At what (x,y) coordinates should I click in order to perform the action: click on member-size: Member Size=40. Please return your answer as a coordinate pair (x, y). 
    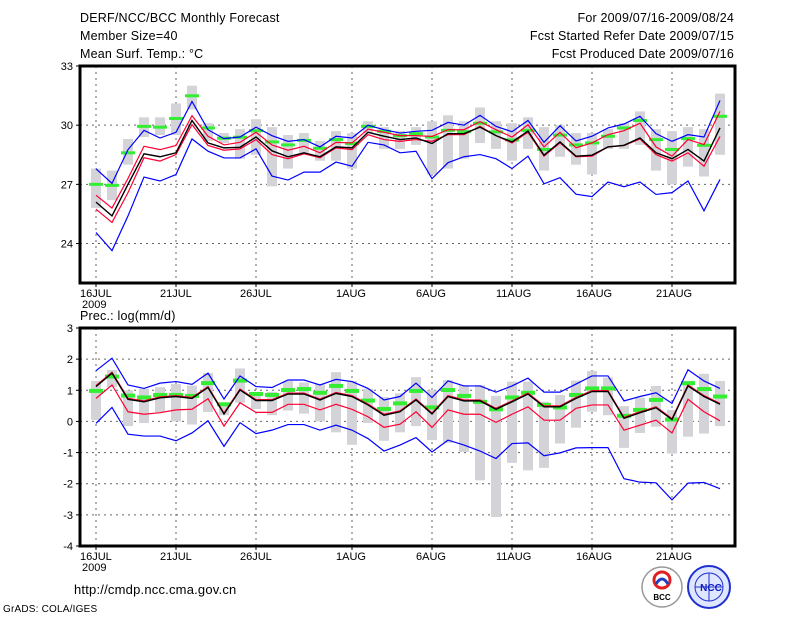
    Looking at the image, I should click on (129, 36).